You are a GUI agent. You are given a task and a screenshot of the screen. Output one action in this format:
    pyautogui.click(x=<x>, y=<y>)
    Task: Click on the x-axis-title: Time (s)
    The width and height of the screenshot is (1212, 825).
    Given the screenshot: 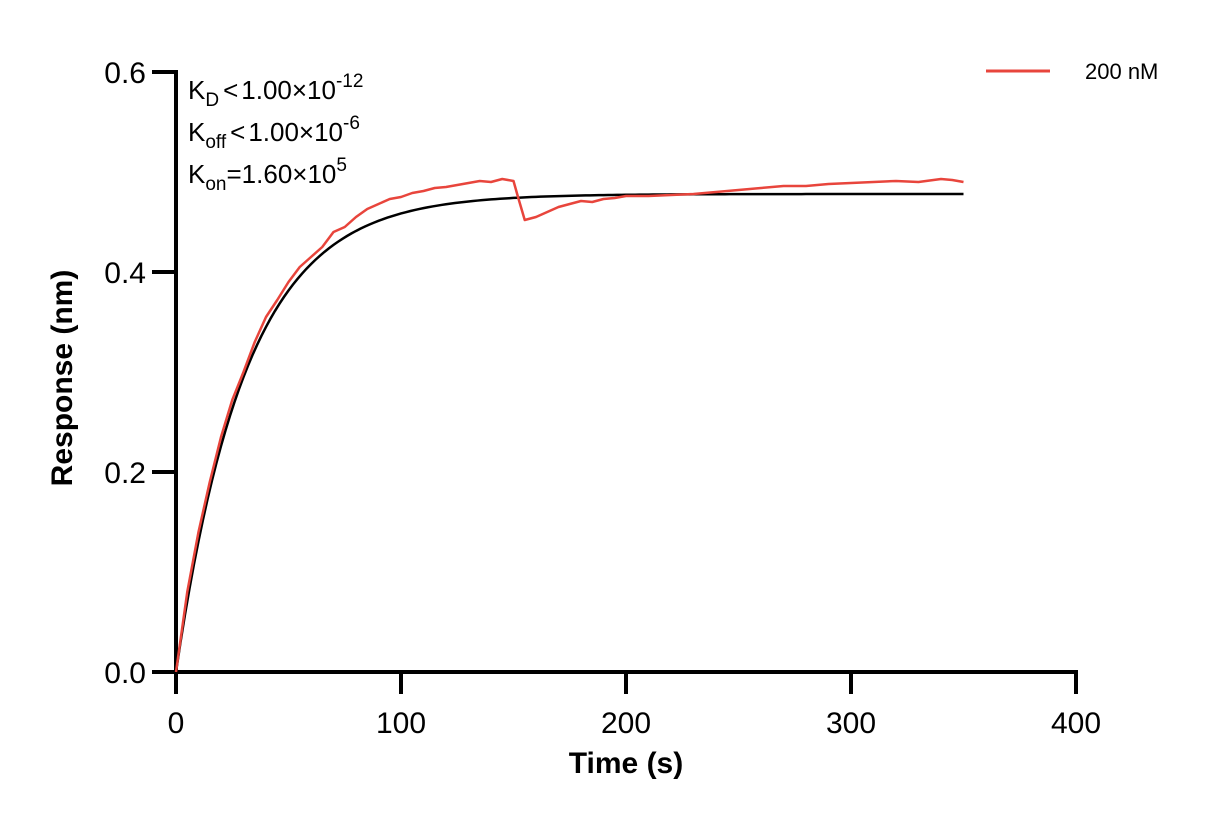 What is the action you would take?
    pyautogui.click(x=626, y=763)
    